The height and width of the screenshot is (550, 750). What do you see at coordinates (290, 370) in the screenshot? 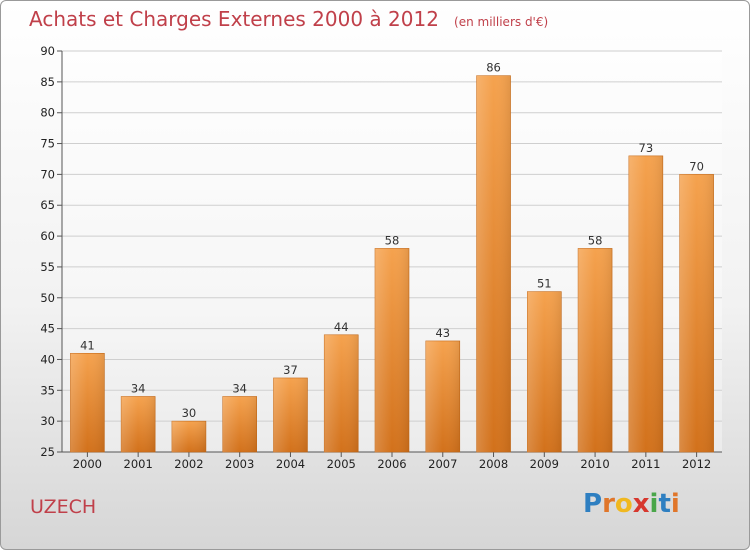
I see `value-label-2004: 37` at bounding box center [290, 370].